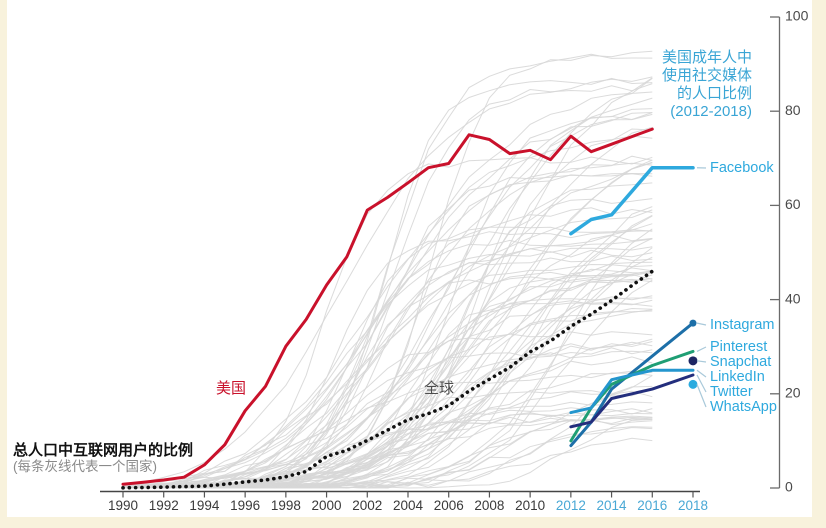 Image resolution: width=826 pixels, height=528 pixels. I want to click on whatsapp-end-dot, so click(693, 384).